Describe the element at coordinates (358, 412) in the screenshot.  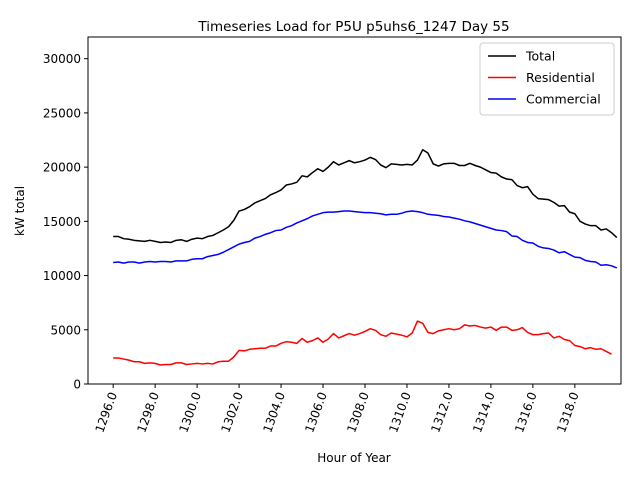
I see `x-tick-label: 1308.0` at that location.